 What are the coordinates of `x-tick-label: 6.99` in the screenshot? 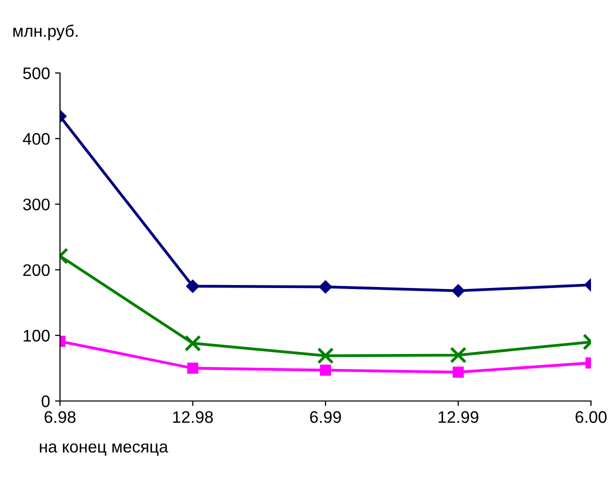 It's located at (325, 417).